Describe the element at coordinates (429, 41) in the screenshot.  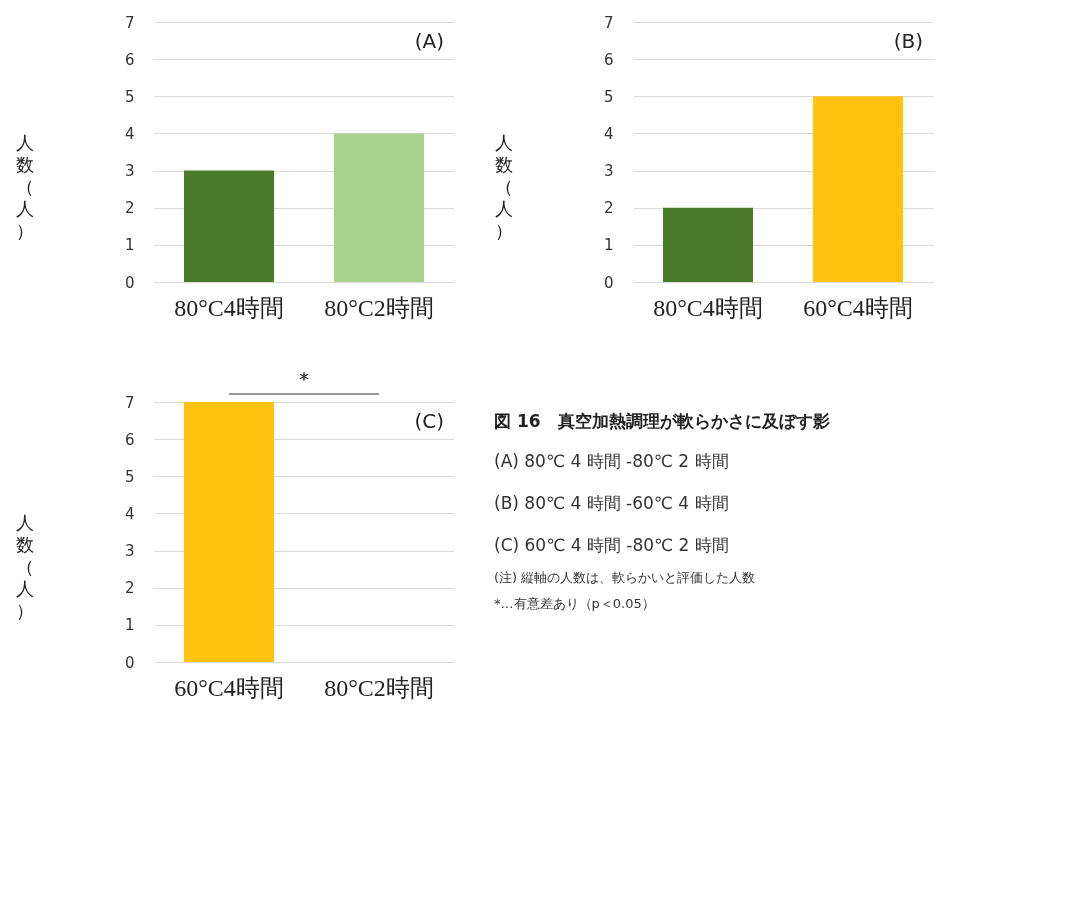
I see `annotation: (A)` at that location.